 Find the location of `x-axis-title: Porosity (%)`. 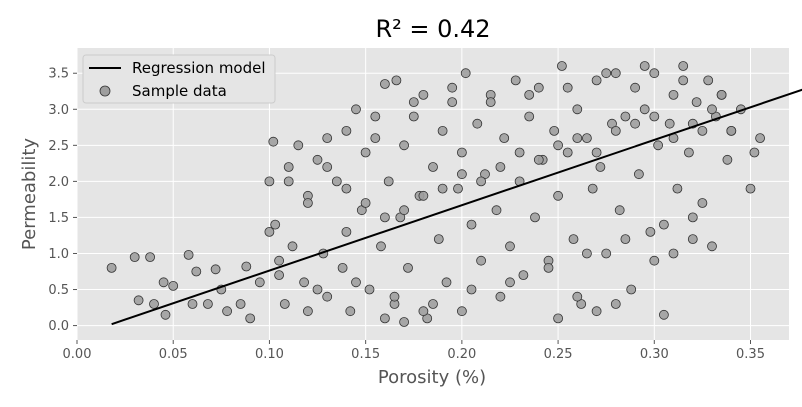

x-axis-title: Porosity (%) is located at coordinates (432, 377).